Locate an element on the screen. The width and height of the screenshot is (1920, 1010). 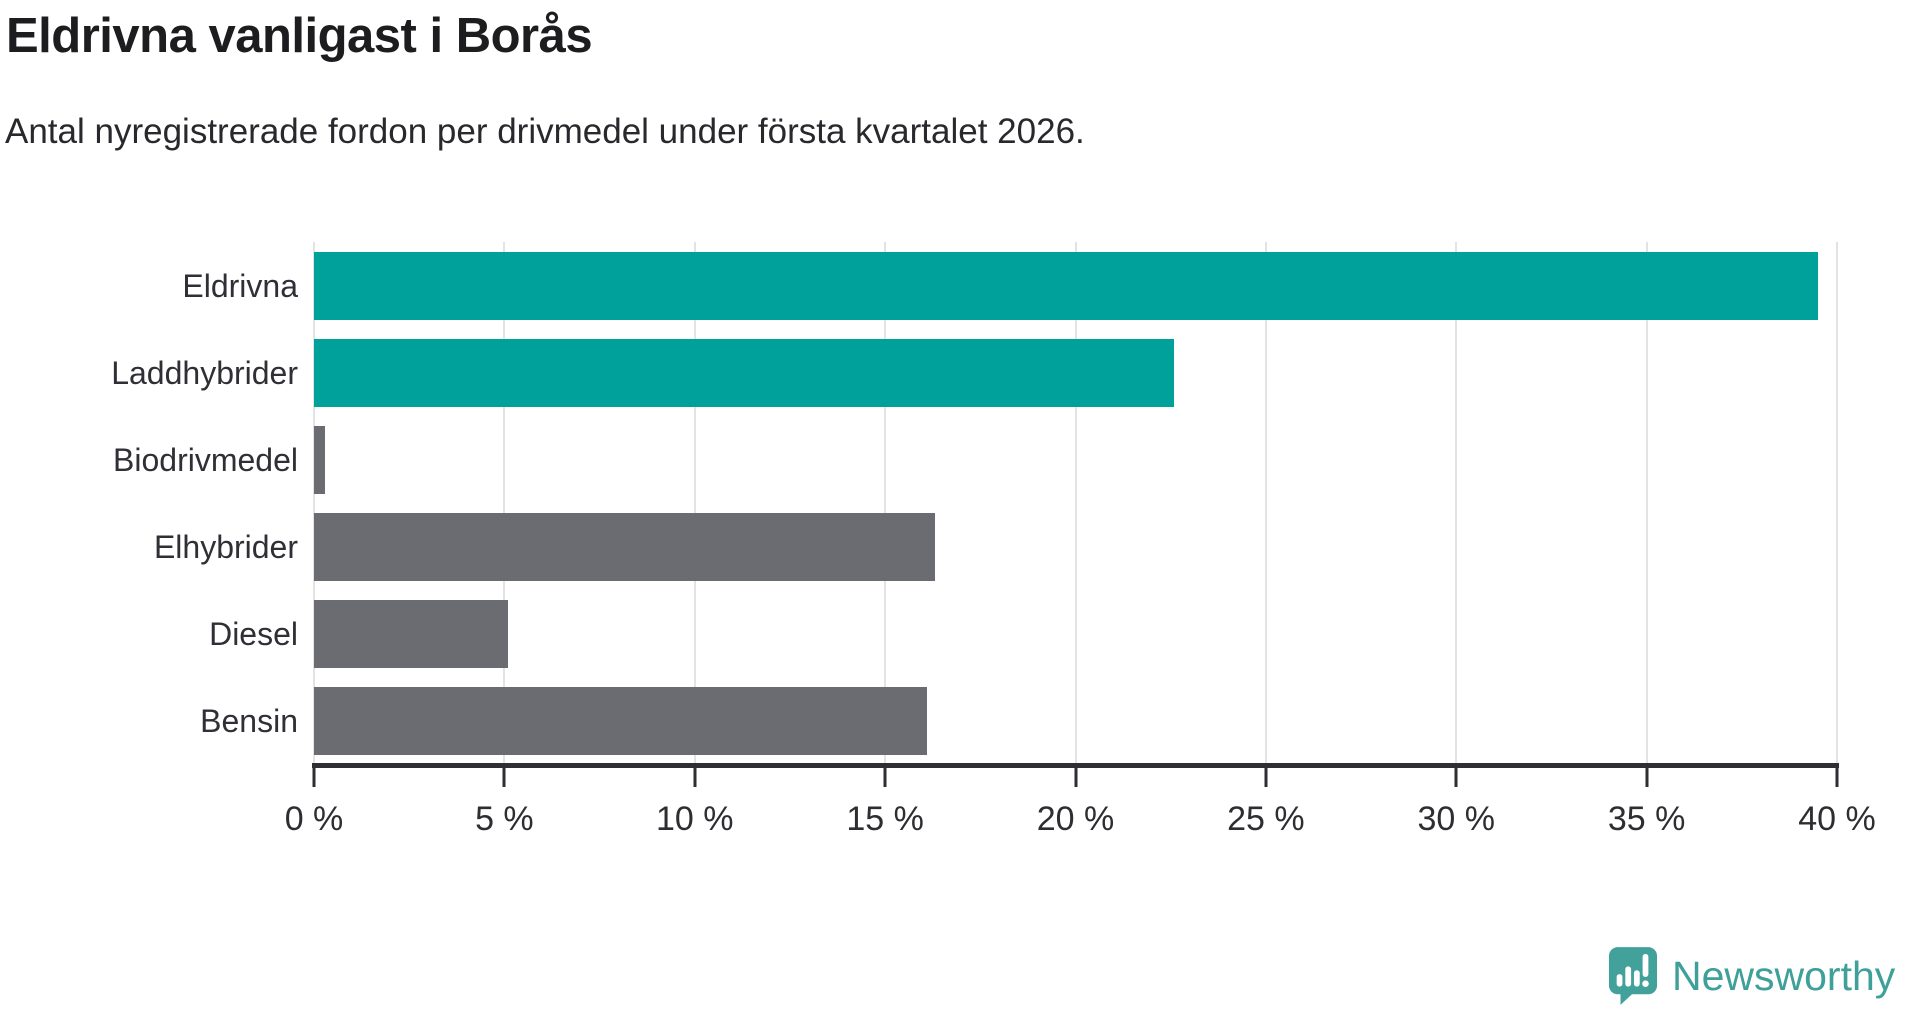
y-axis-label-elhybrider: Elhybrider is located at coordinates (225, 547).